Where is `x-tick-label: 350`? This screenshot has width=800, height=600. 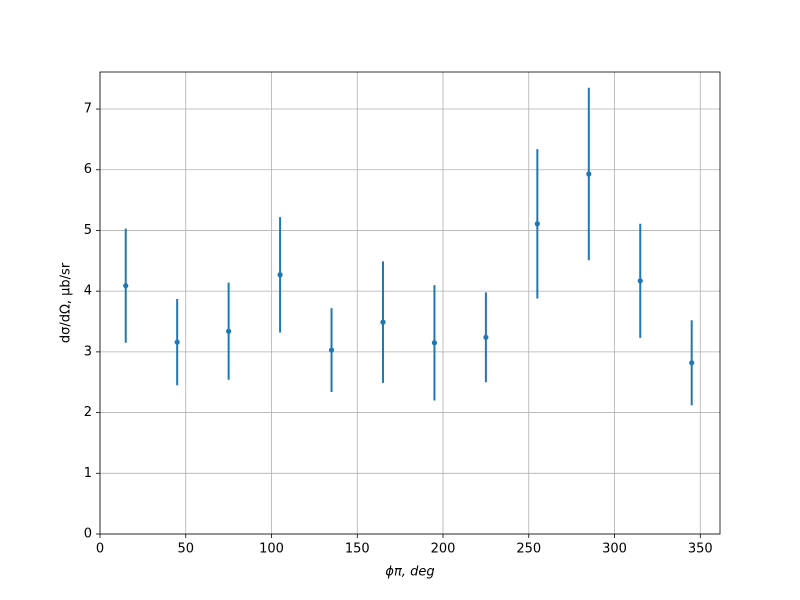 x-tick-label: 350 is located at coordinates (700, 549).